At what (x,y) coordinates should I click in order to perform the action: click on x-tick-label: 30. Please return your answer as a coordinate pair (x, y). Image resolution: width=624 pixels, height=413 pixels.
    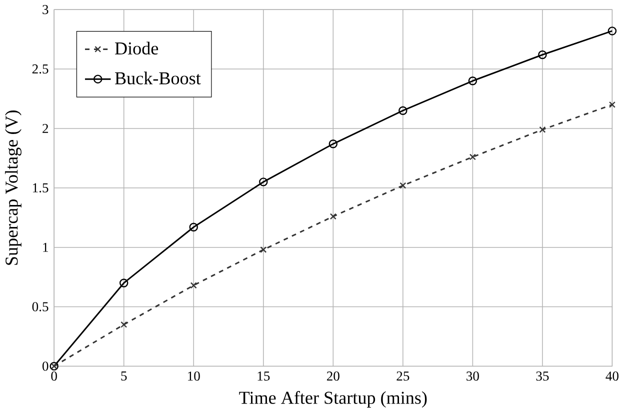
    Looking at the image, I should click on (472, 376).